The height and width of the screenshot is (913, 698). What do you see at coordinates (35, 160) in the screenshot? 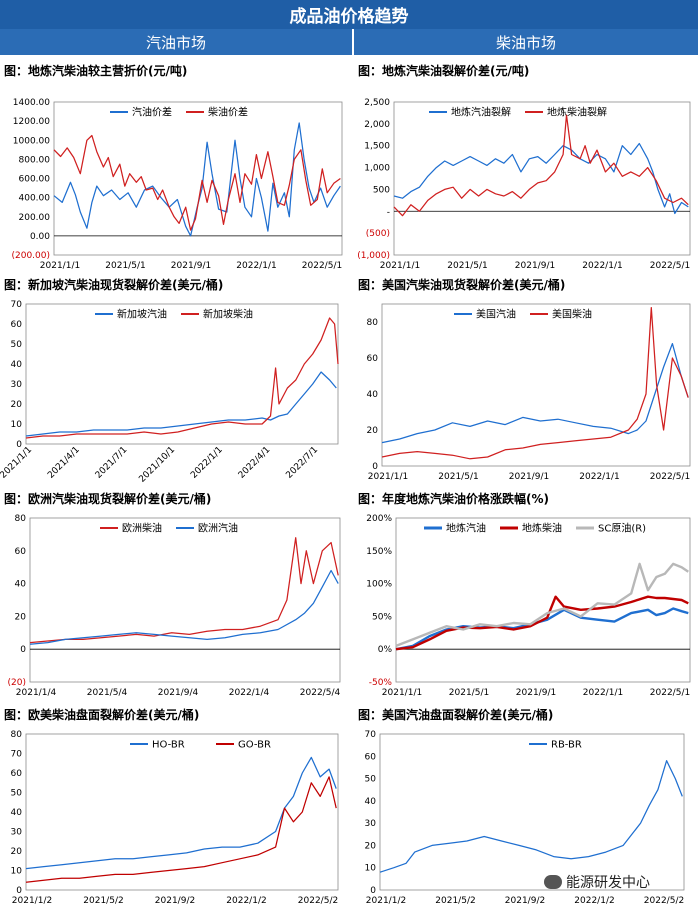
I see `y-tick-label: 800.00` at bounding box center [35, 160].